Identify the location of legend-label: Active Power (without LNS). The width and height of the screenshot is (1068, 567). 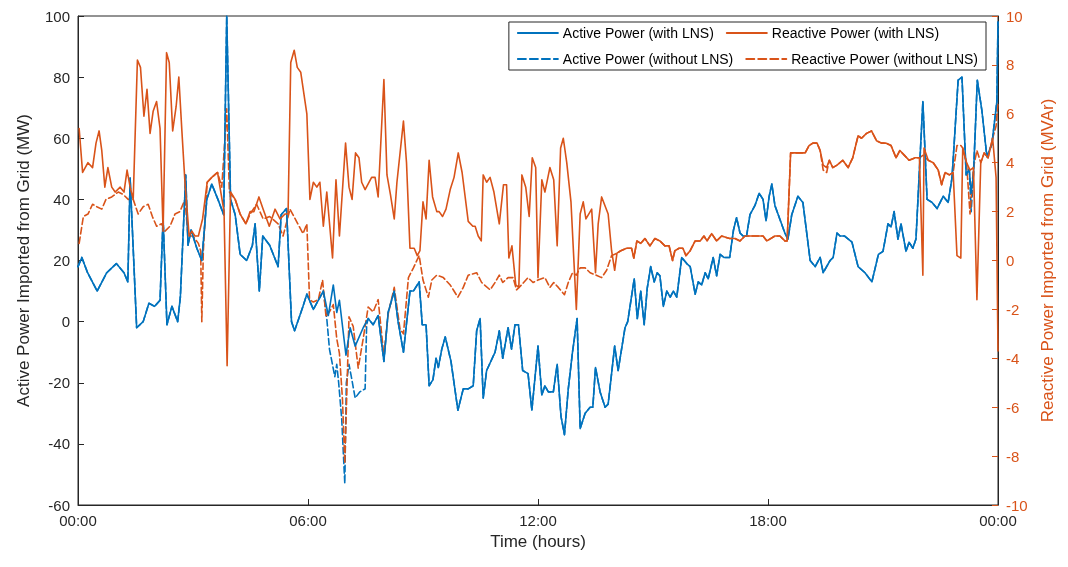
(648, 59).